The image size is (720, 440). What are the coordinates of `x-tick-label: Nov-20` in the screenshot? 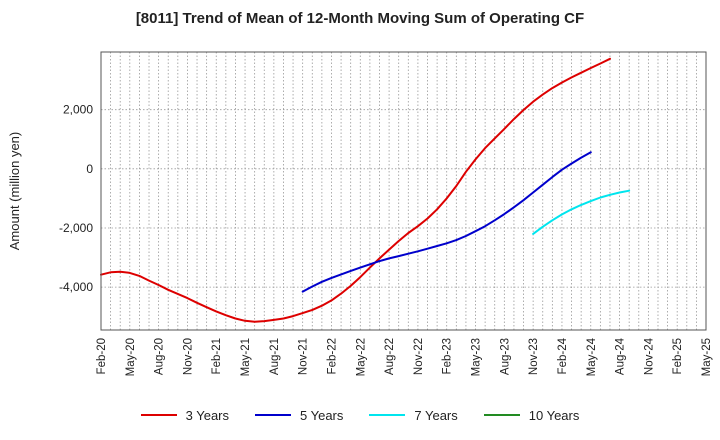 It's located at (188, 356).